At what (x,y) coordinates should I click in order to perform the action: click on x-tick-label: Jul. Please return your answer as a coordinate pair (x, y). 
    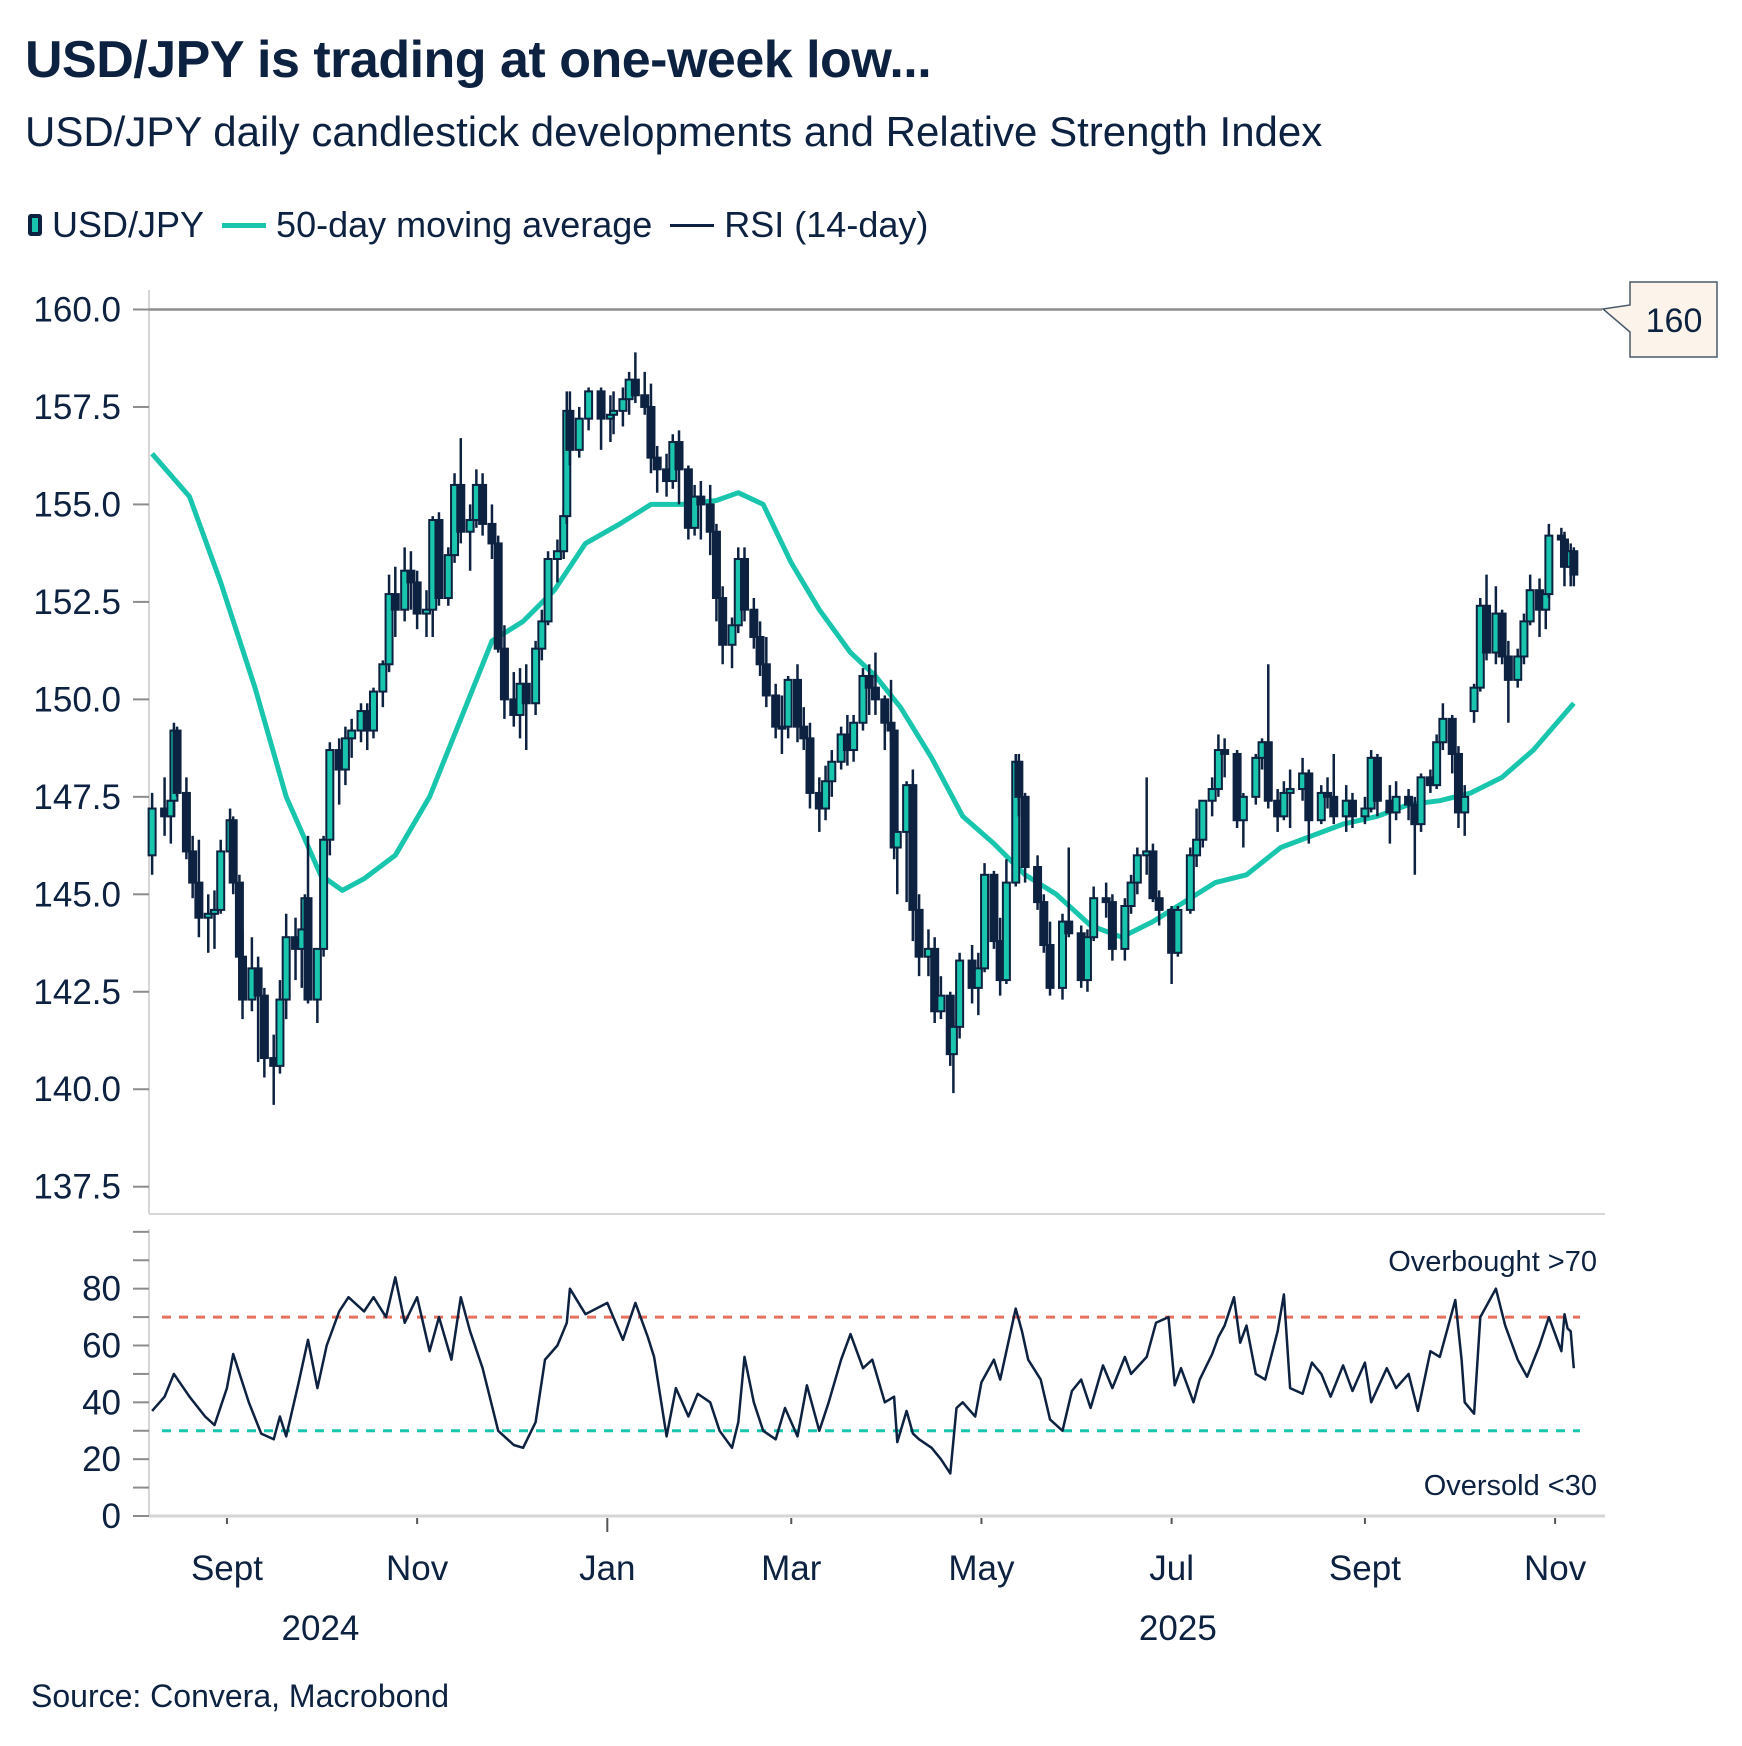
    Looking at the image, I should click on (1171, 1568).